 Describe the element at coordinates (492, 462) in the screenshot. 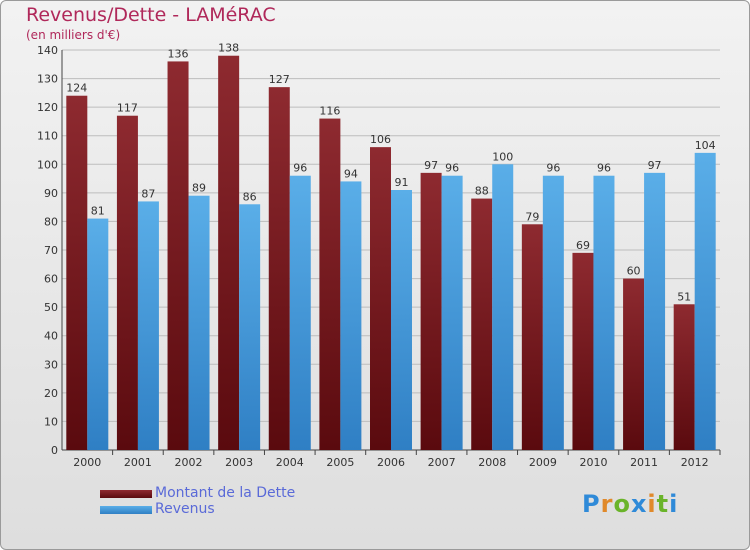

I see `x-tick-label: 2008` at that location.